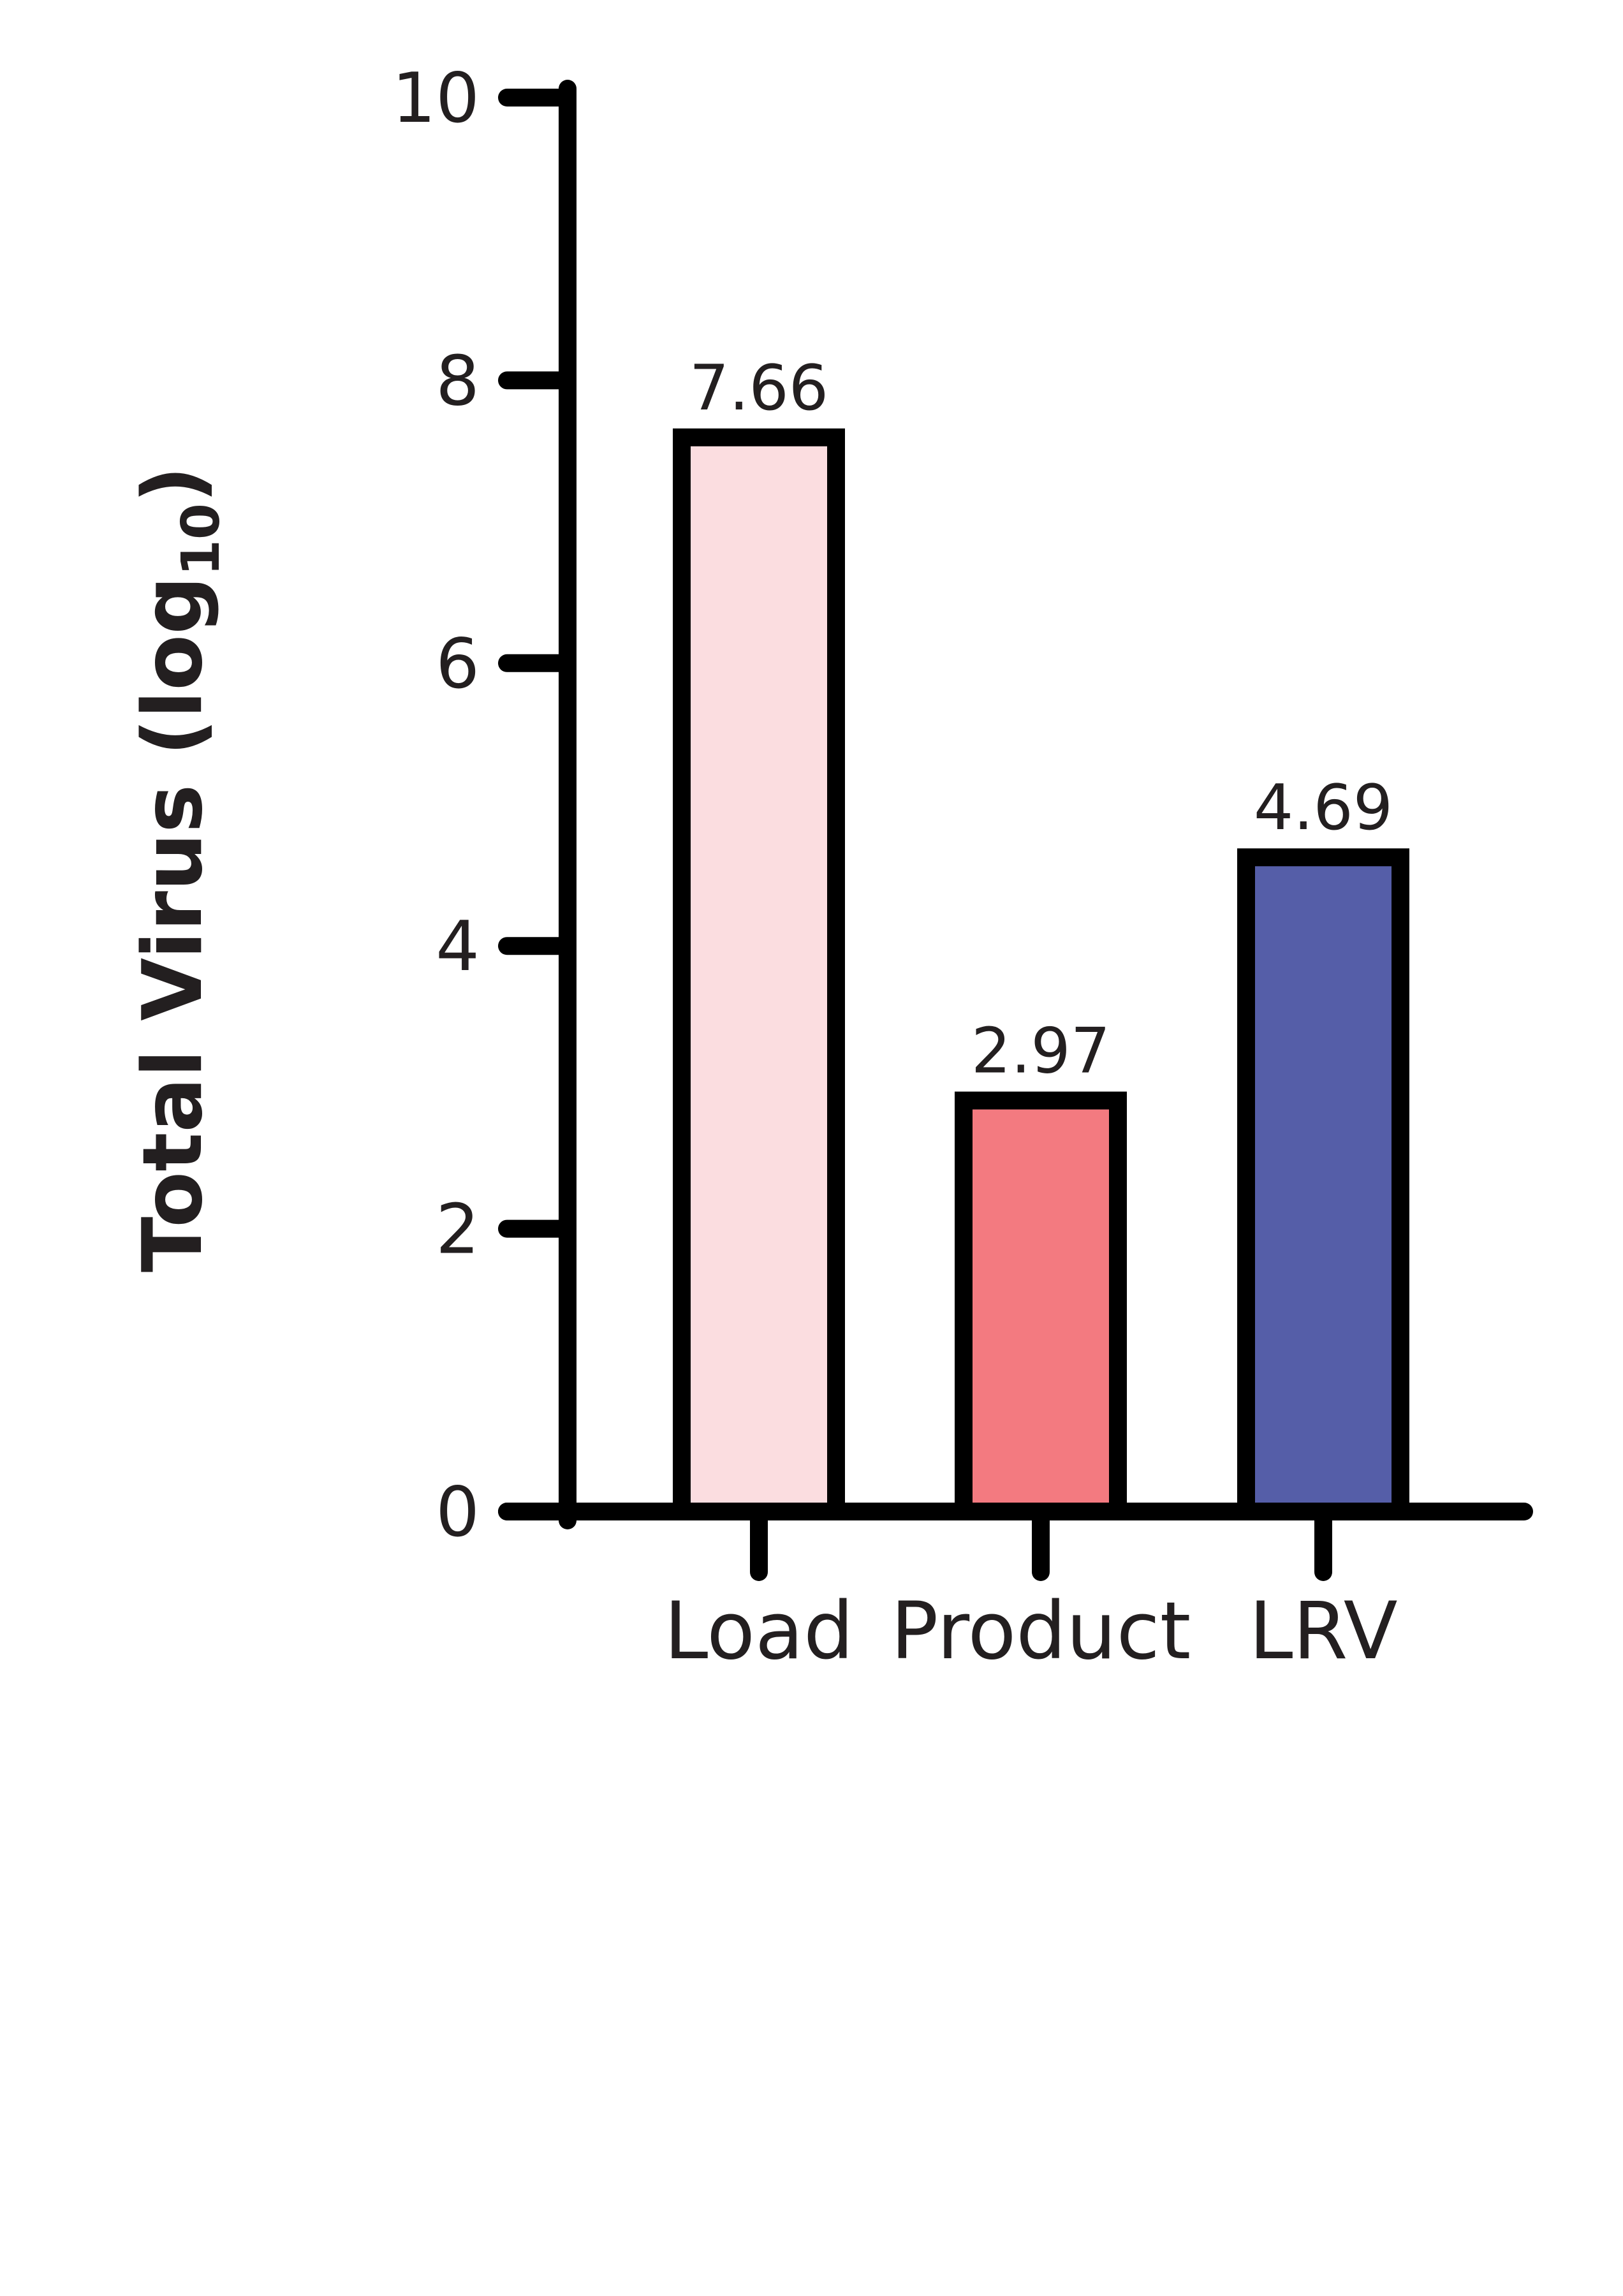 The width and height of the screenshot is (1623, 2296). What do you see at coordinates (1323, 1631) in the screenshot?
I see `x-category-label-lrv: LRV` at bounding box center [1323, 1631].